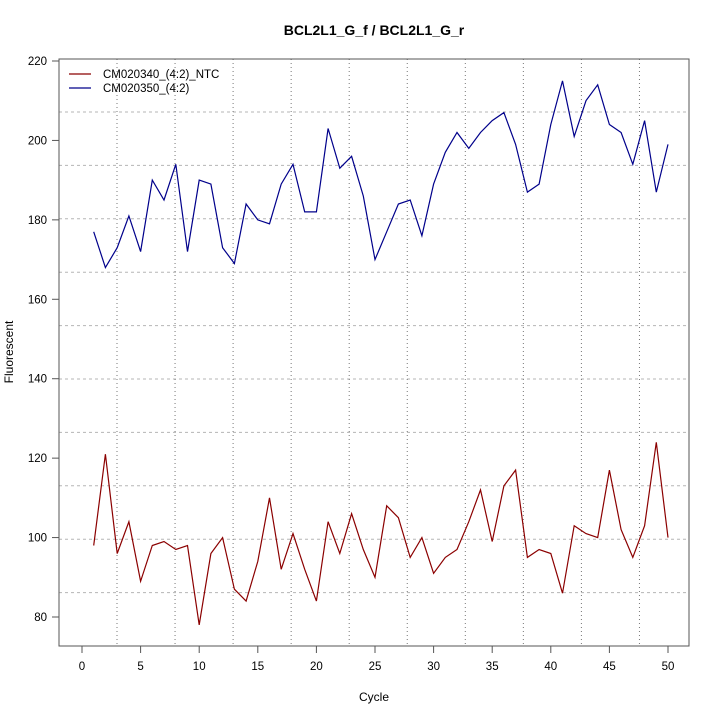 Image resolution: width=720 pixels, height=720 pixels. I want to click on y-tick-label: 80, so click(40, 618).